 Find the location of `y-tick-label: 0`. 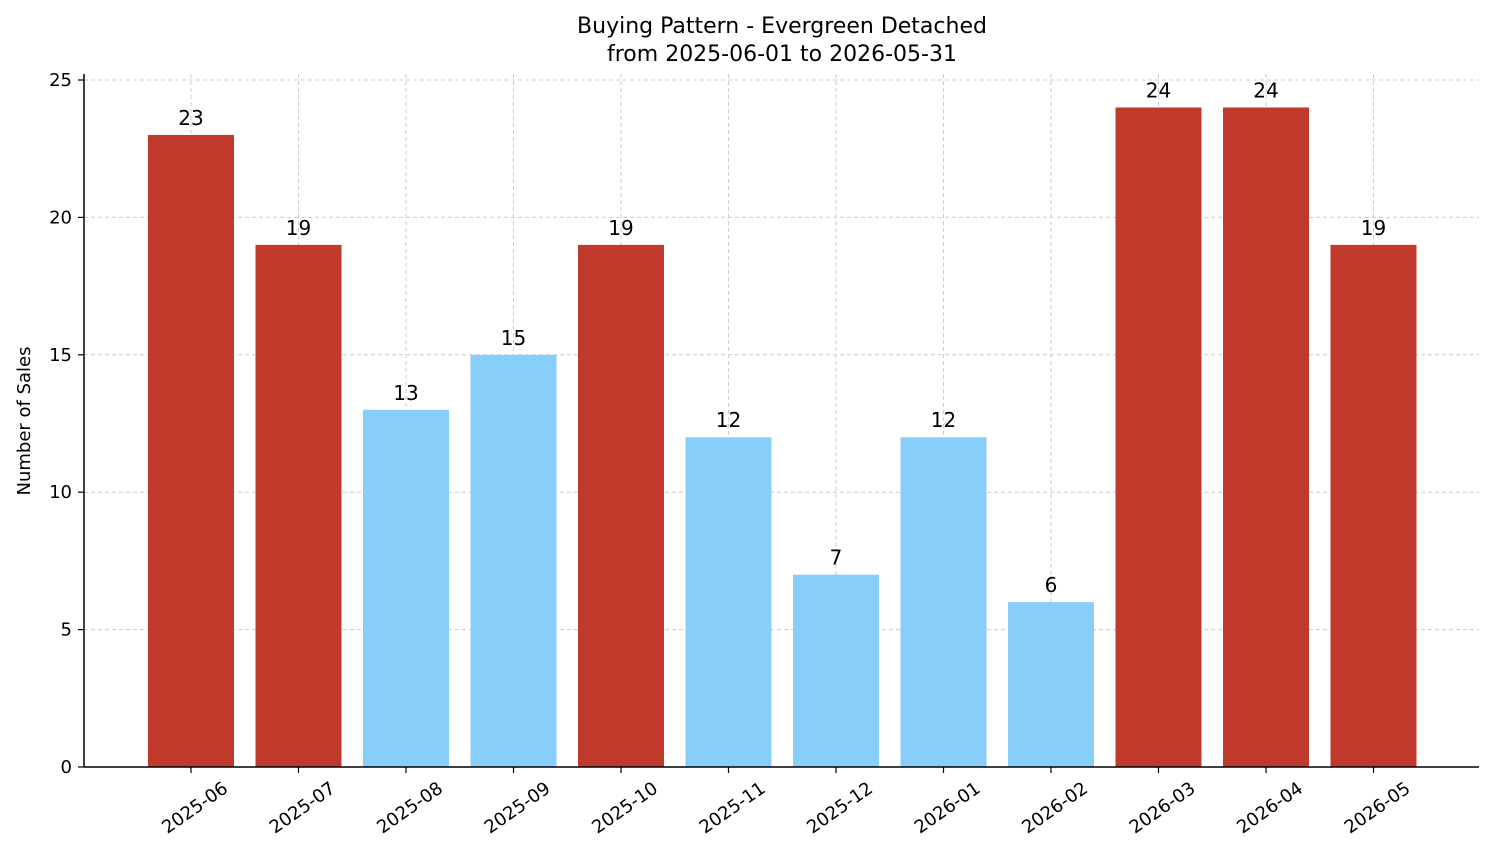

y-tick-label: 0 is located at coordinates (66, 767).